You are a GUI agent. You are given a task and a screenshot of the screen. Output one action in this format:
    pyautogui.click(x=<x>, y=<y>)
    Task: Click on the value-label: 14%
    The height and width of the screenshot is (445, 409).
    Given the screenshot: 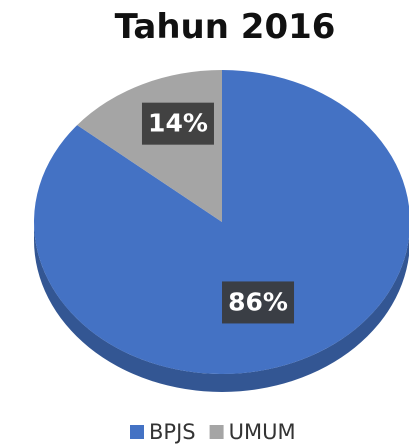 What is the action you would take?
    pyautogui.click(x=178, y=123)
    